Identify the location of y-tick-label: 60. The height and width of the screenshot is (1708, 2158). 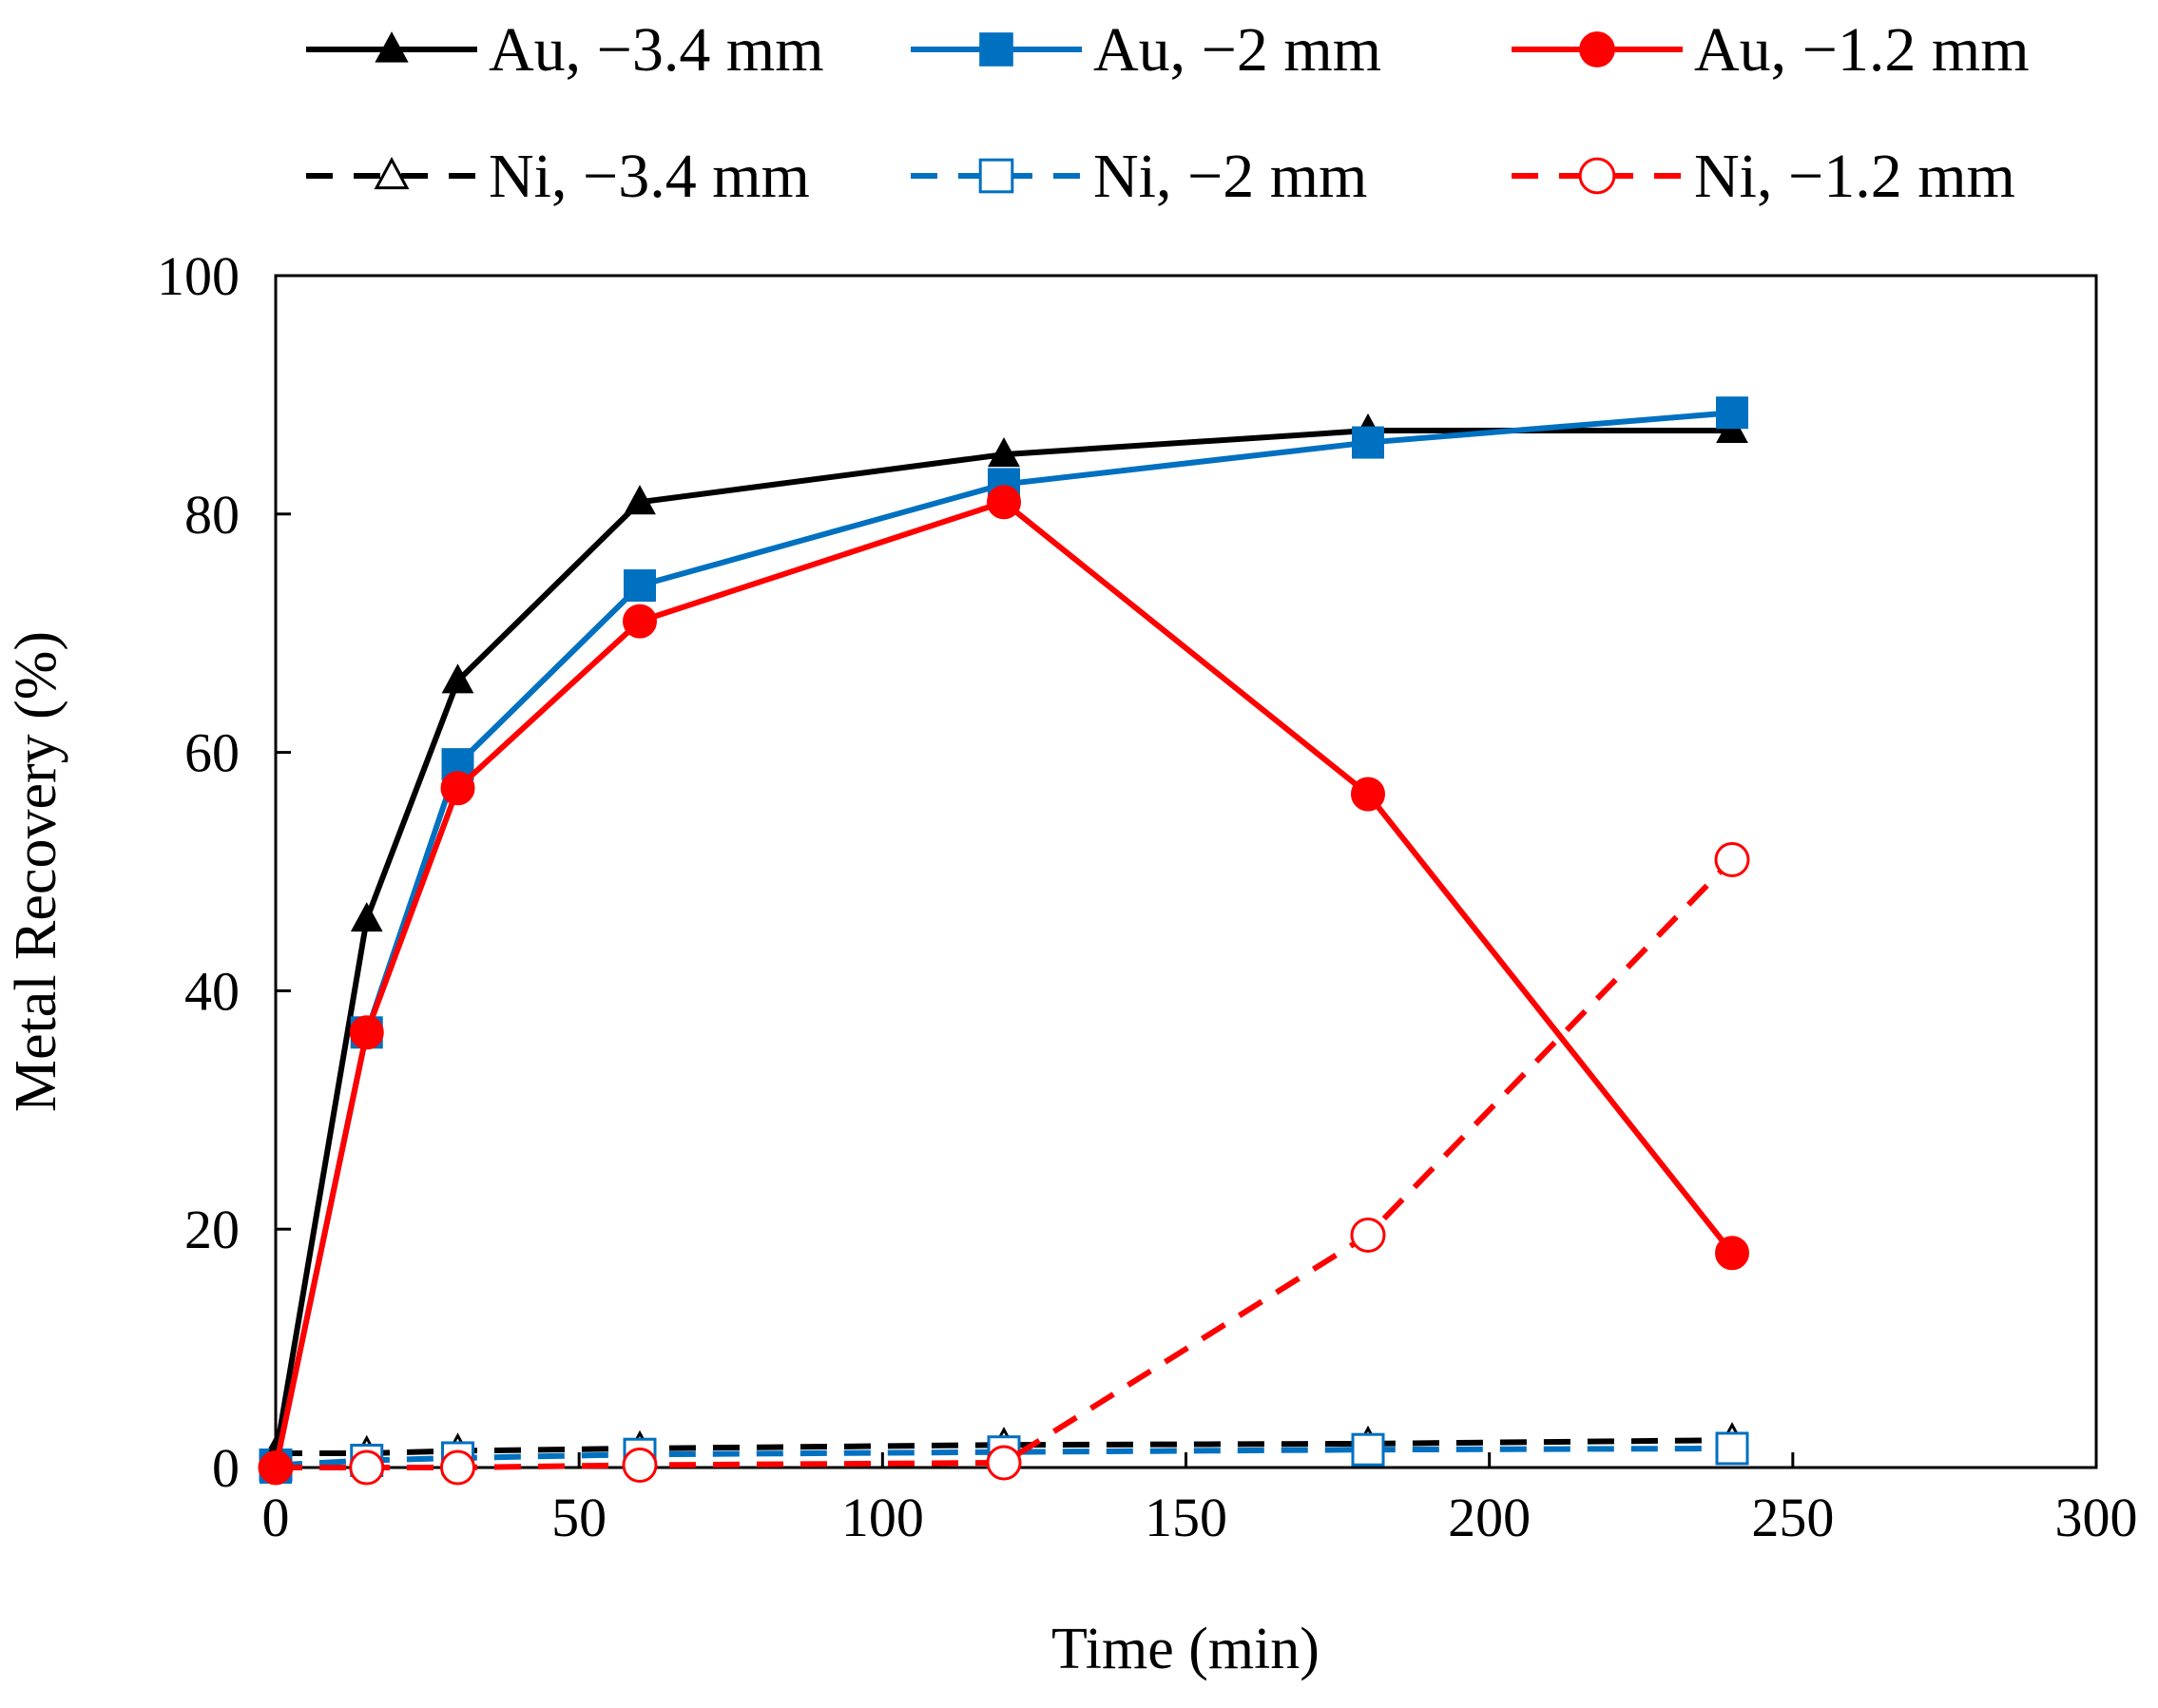
(212, 753).